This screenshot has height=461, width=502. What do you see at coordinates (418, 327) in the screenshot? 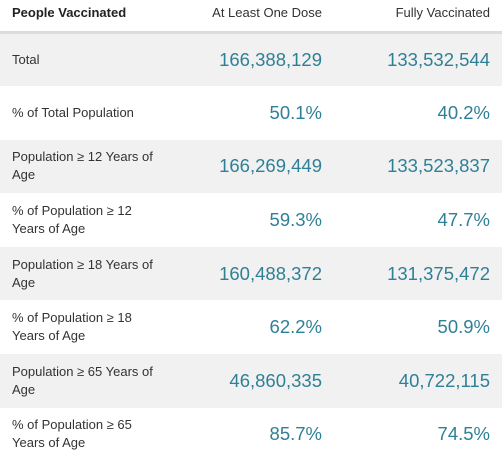
I see `fully-vaccinated-value: 50.9%` at bounding box center [418, 327].